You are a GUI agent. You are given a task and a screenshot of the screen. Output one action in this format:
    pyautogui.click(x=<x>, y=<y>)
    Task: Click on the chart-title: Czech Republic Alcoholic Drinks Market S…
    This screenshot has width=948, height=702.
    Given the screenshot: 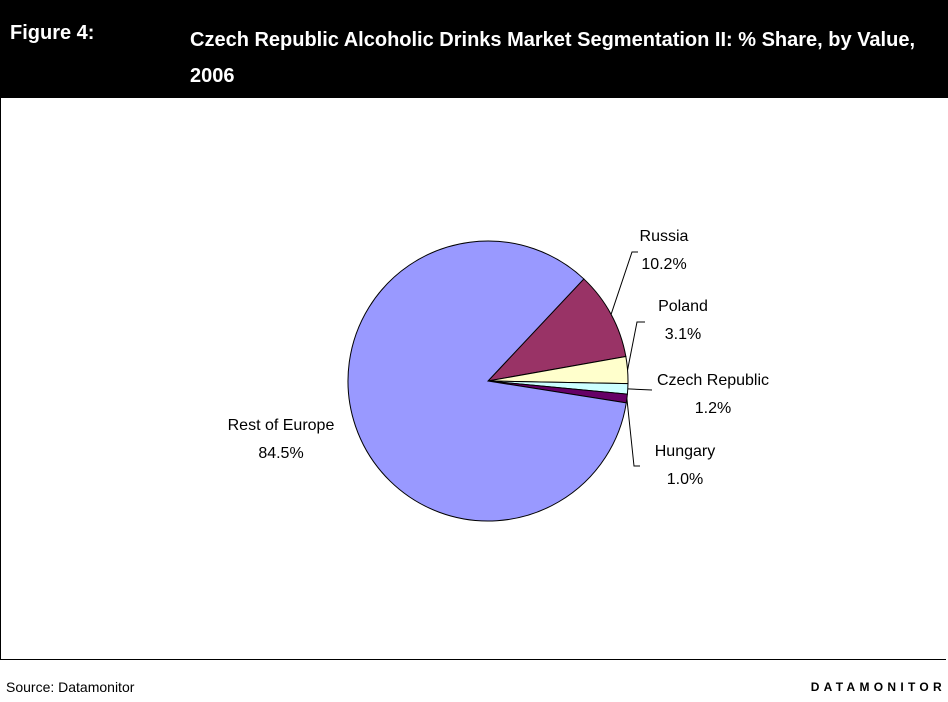 What is the action you would take?
    pyautogui.click(x=552, y=58)
    